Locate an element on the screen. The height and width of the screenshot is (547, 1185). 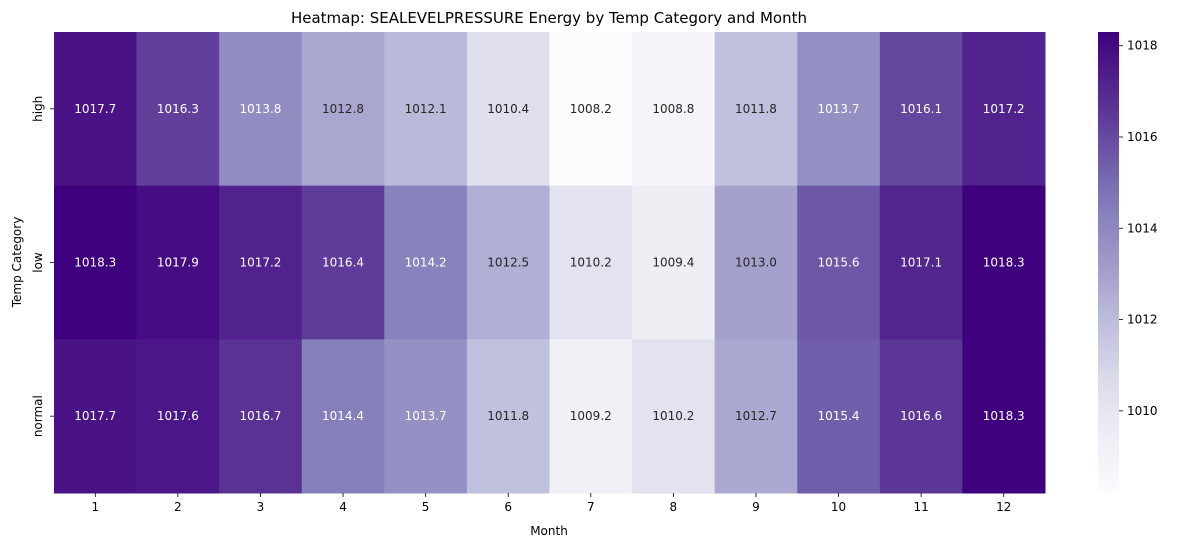
cell-value-label: 1012.5 is located at coordinates (508, 263).